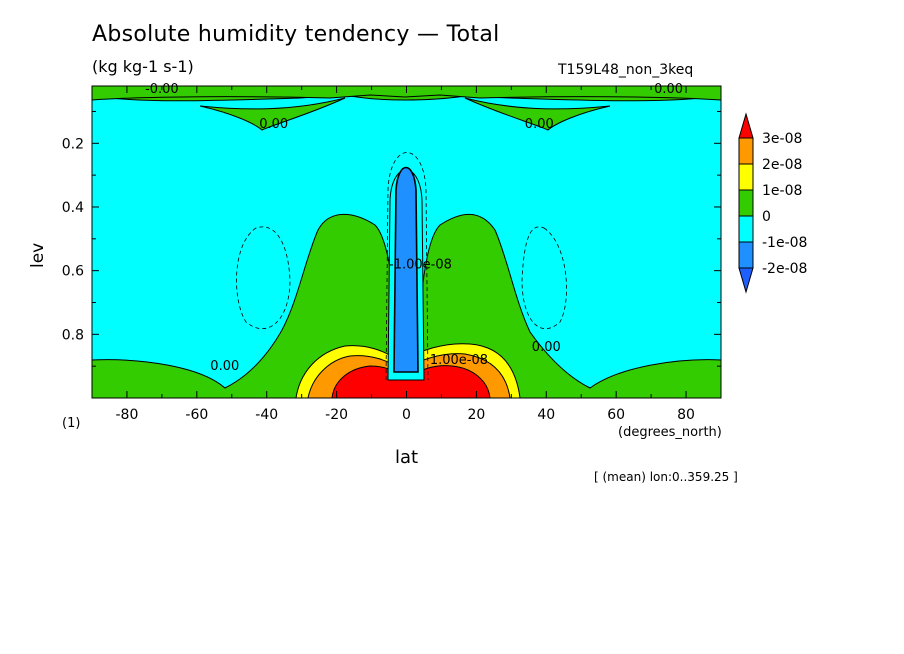 This screenshot has height=654, width=904. What do you see at coordinates (263, 277) in the screenshot?
I see `dashed-contour-left` at bounding box center [263, 277].